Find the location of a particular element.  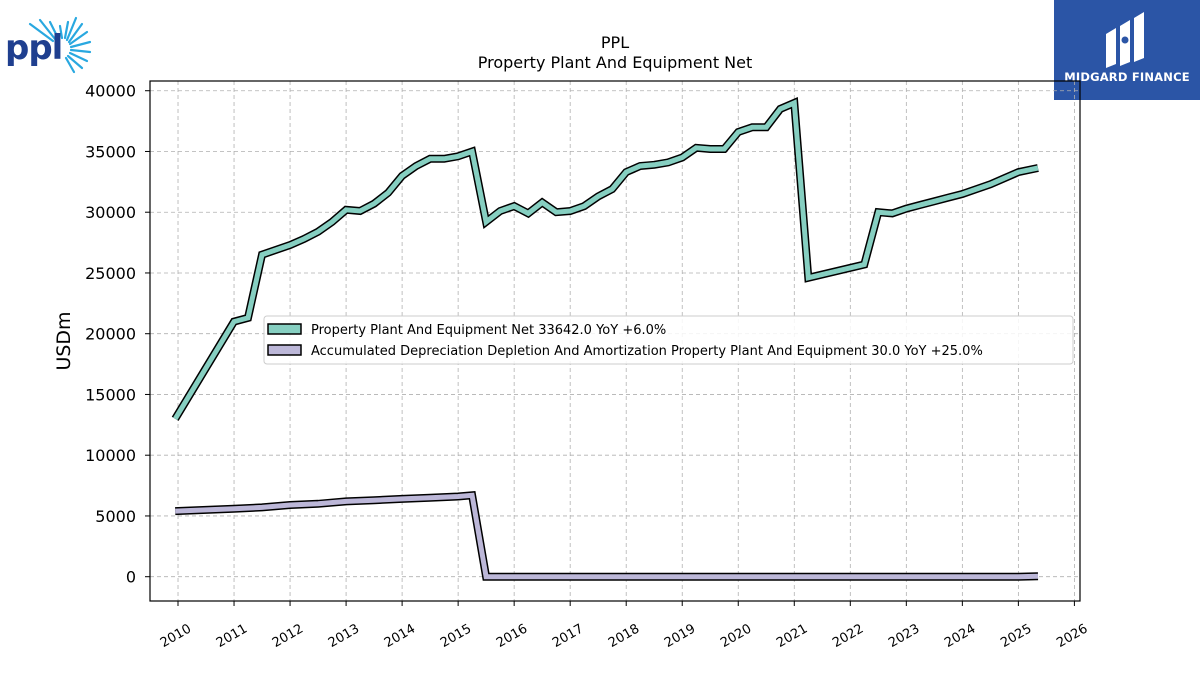

x-tick-label: 2021 is located at coordinates (792, 636).